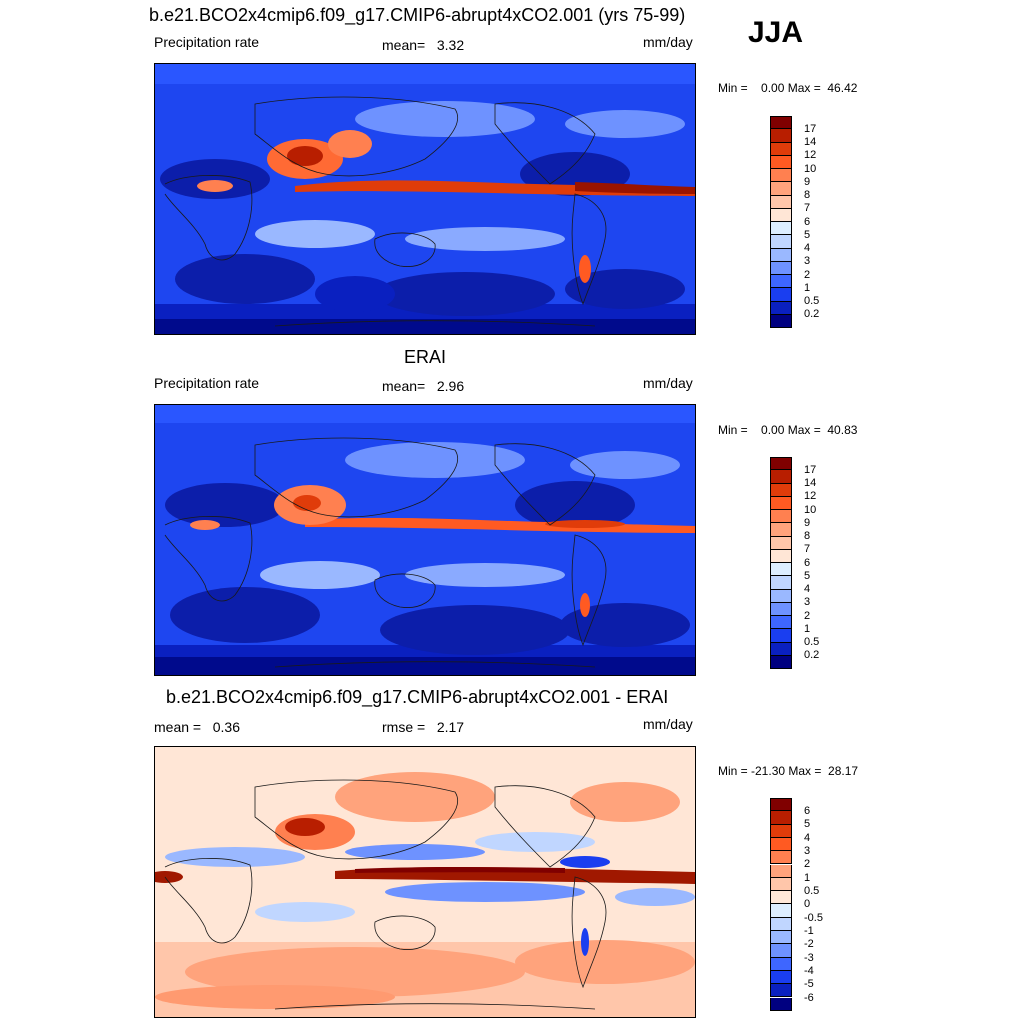 Image resolution: width=1024 pixels, height=1024 pixels. I want to click on panel-3-rmse-label: rmse = 2.17, so click(423, 727).